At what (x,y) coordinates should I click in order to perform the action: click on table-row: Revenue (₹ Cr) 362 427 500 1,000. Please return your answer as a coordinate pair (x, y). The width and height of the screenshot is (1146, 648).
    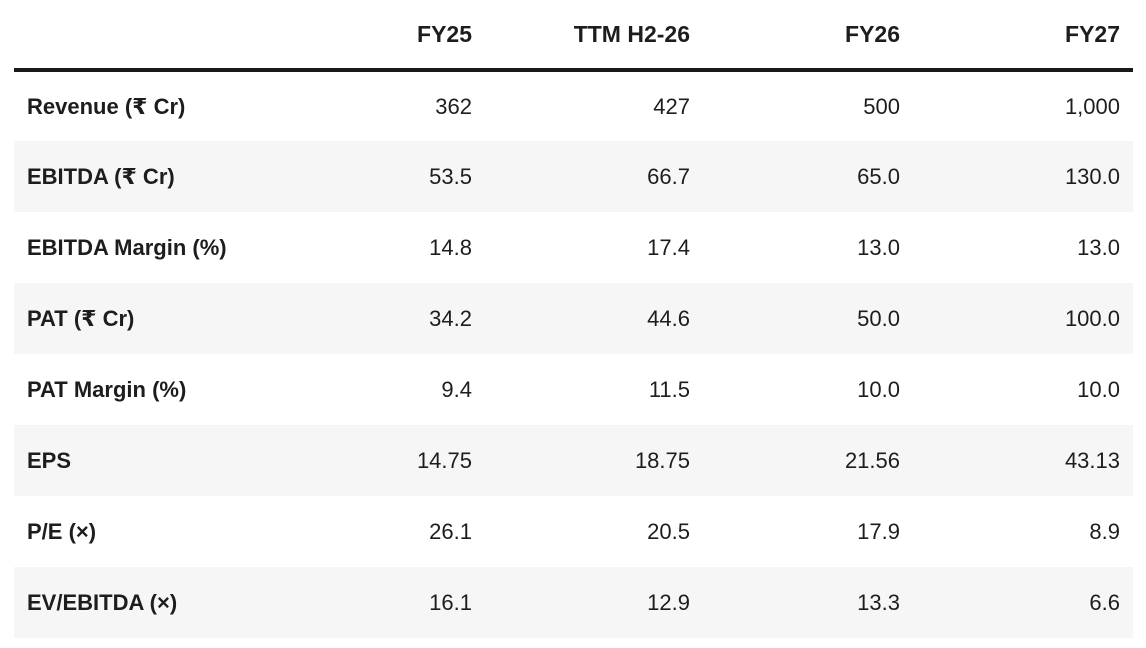
    Looking at the image, I should click on (573, 105).